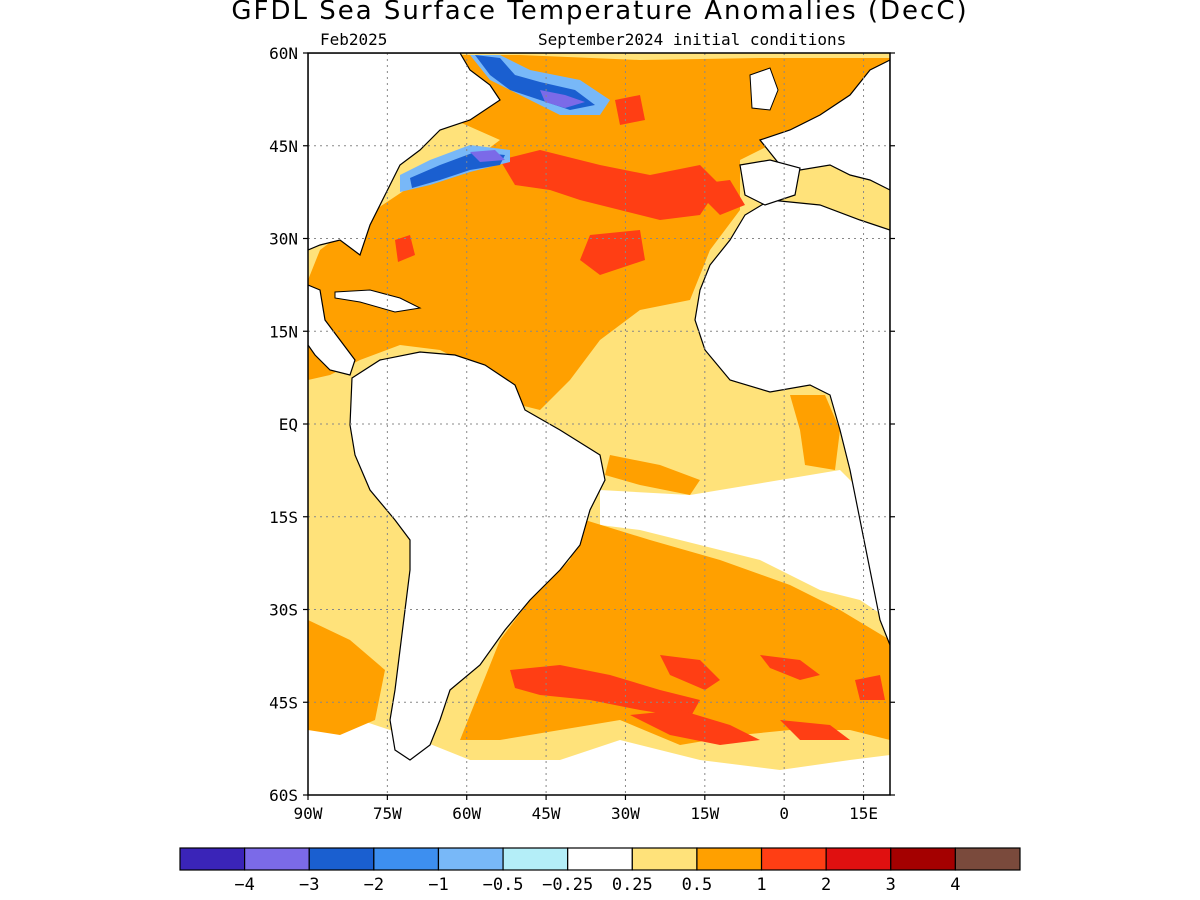 The height and width of the screenshot is (900, 1200). What do you see at coordinates (567, 885) in the screenshot?
I see `colorbar-label: −0.25` at bounding box center [567, 885].